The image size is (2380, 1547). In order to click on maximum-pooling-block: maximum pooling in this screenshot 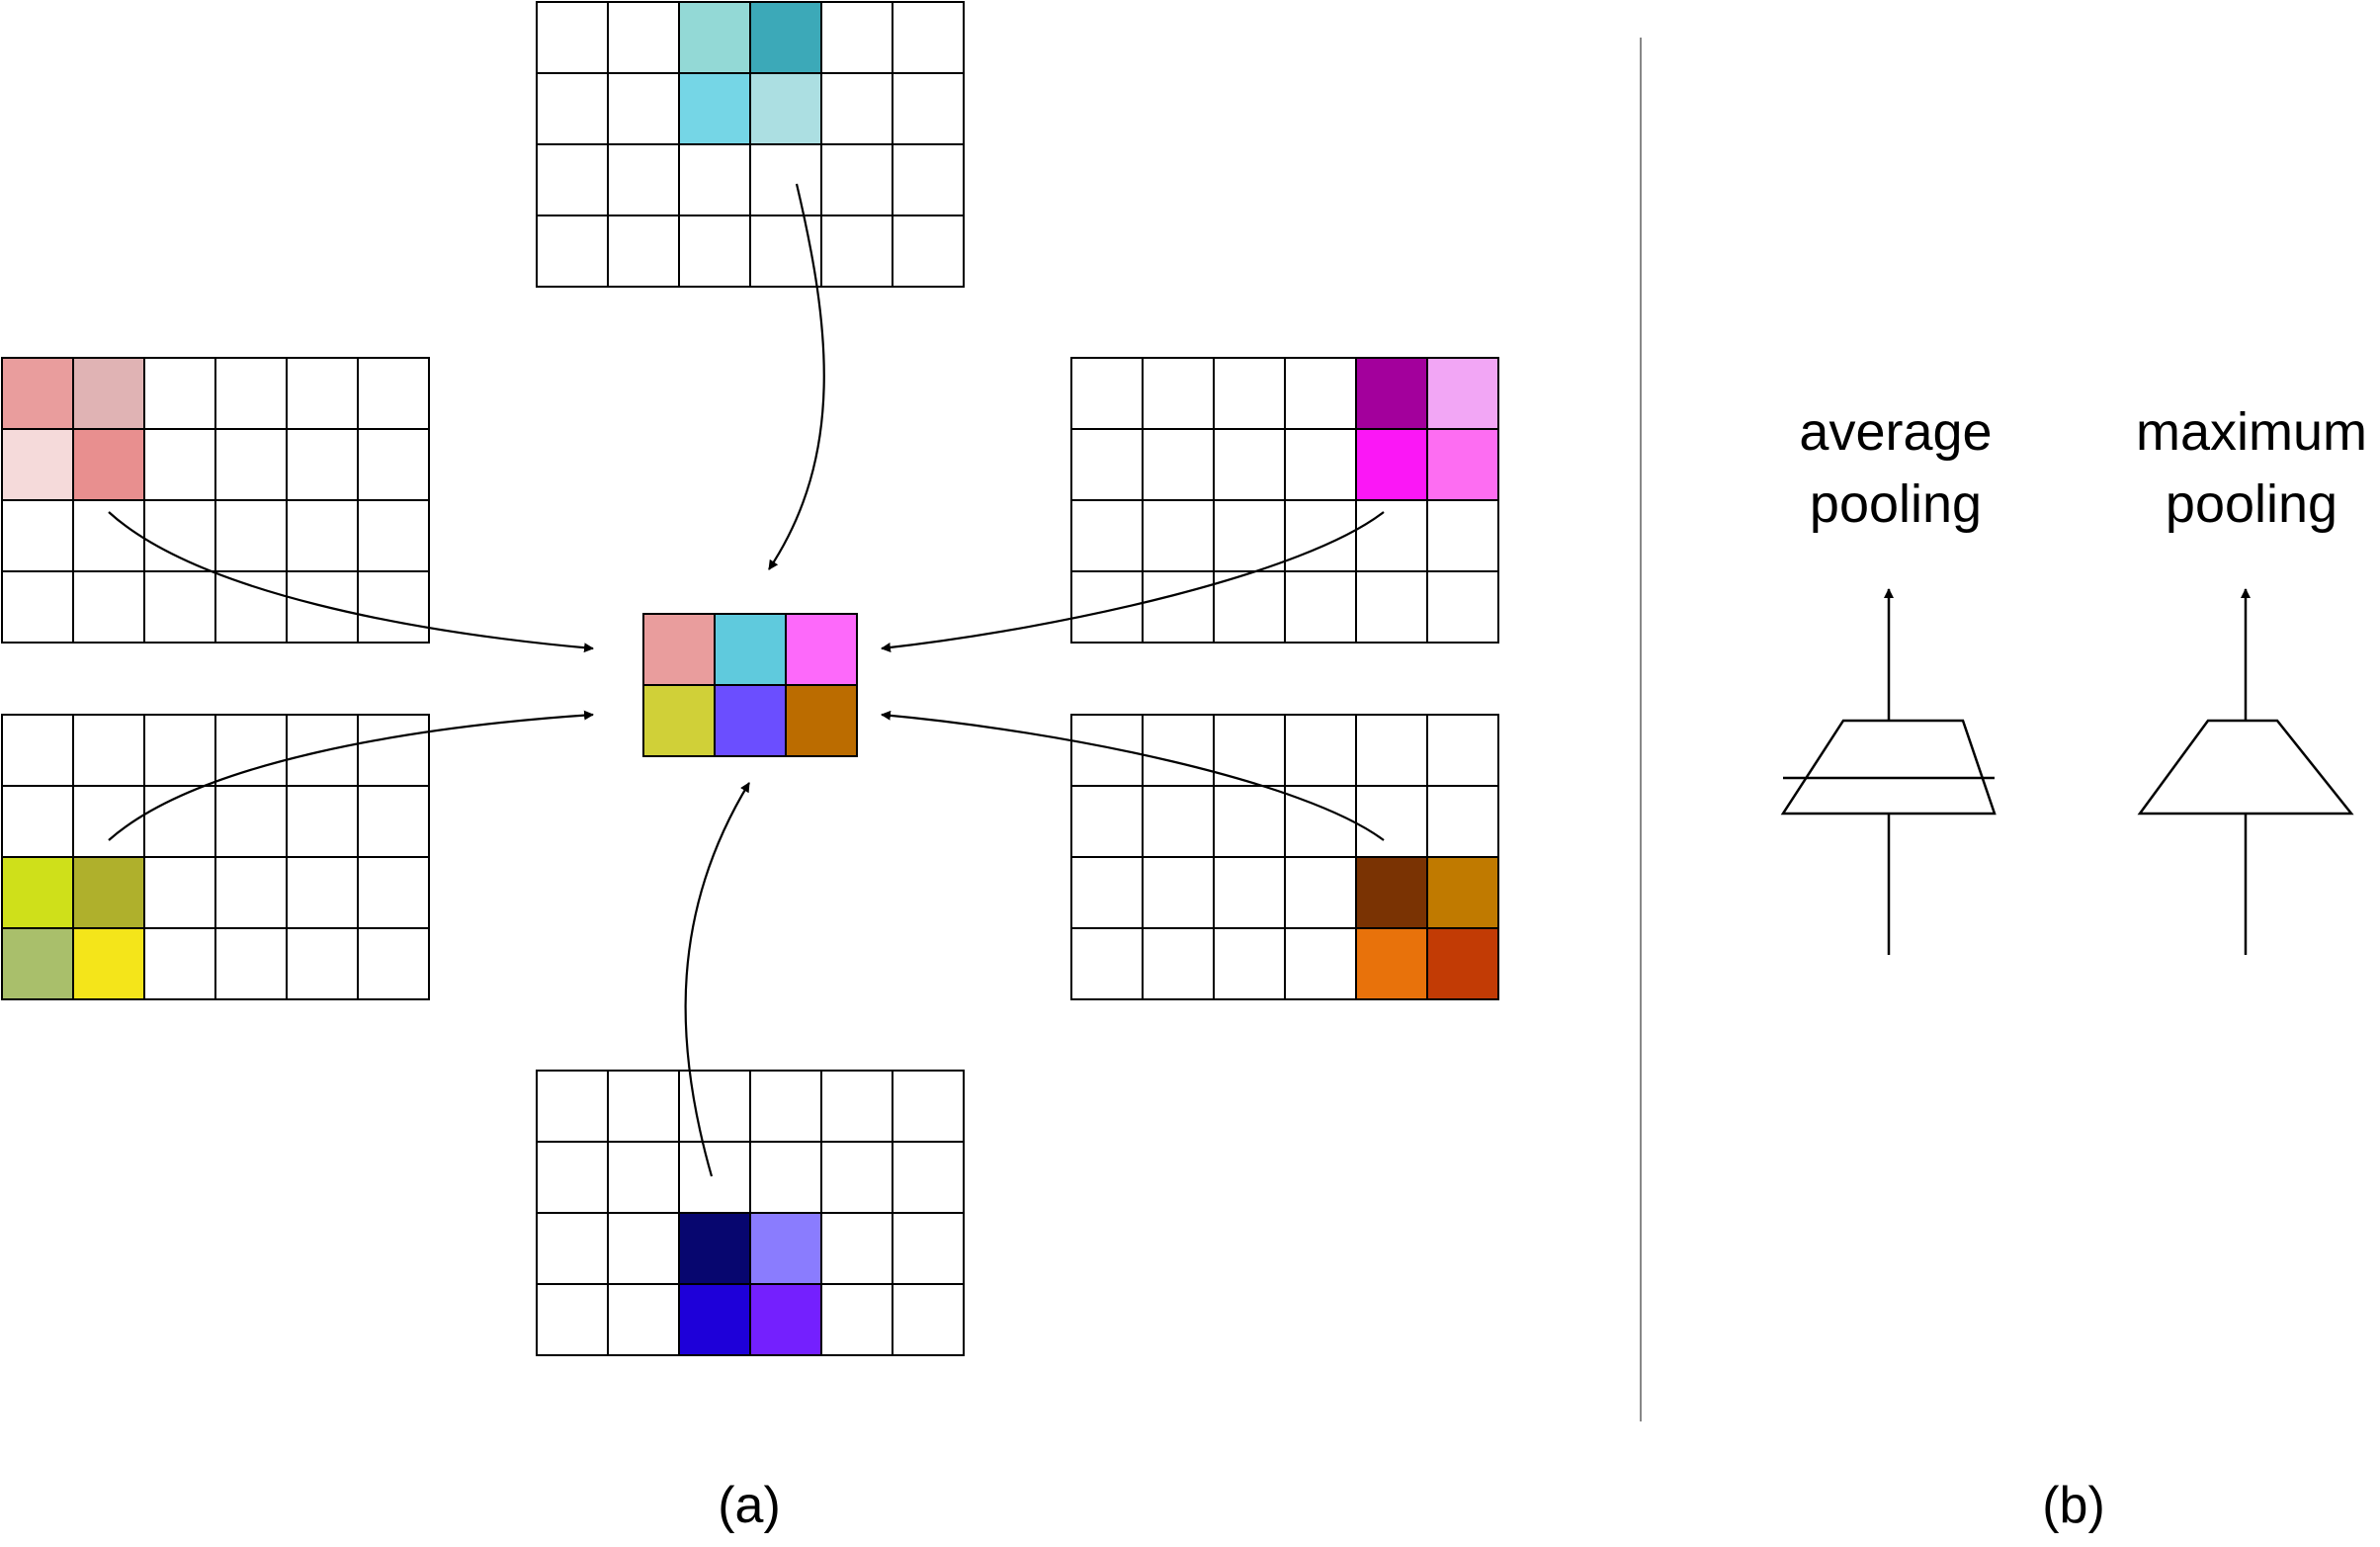, I will do `click(2251, 678)`.